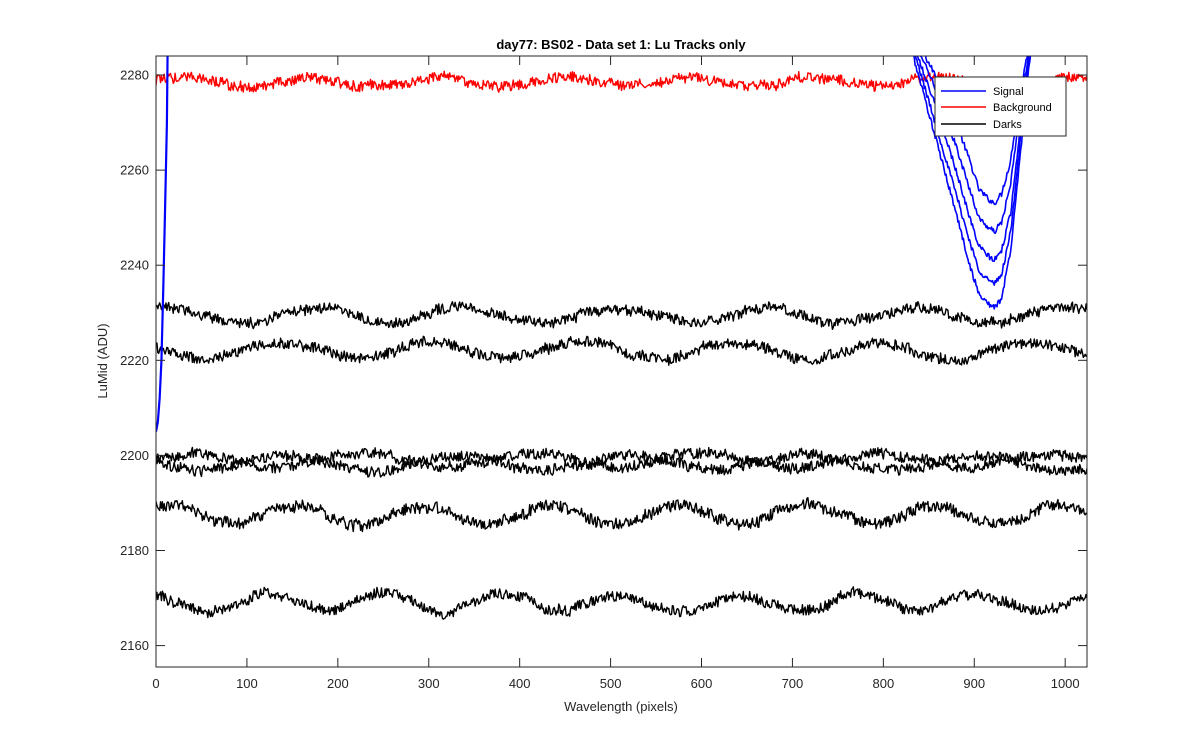 The image size is (1200, 755). What do you see at coordinates (134, 455) in the screenshot?
I see `y-tick-label-2200: 2200` at bounding box center [134, 455].